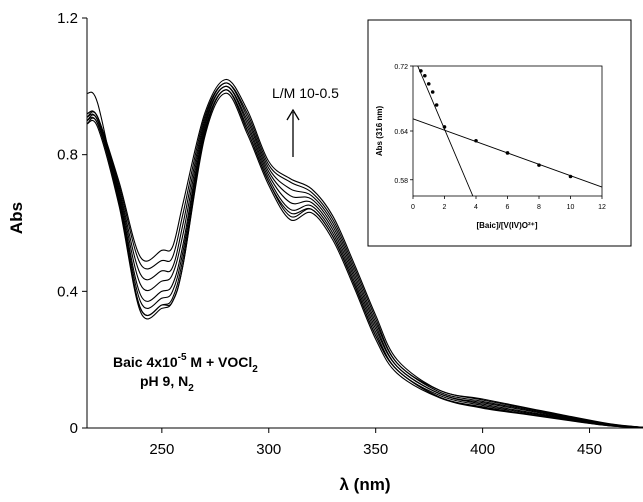 Image resolution: width=643 pixels, height=502 pixels. What do you see at coordinates (413, 207) in the screenshot?
I see `inset-x-tick-label: 0` at bounding box center [413, 207].